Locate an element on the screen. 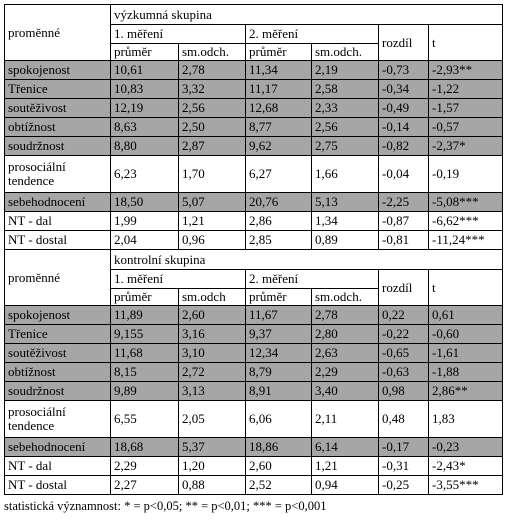 This screenshot has height=530, width=508. cell: 2,05 is located at coordinates (212, 419).